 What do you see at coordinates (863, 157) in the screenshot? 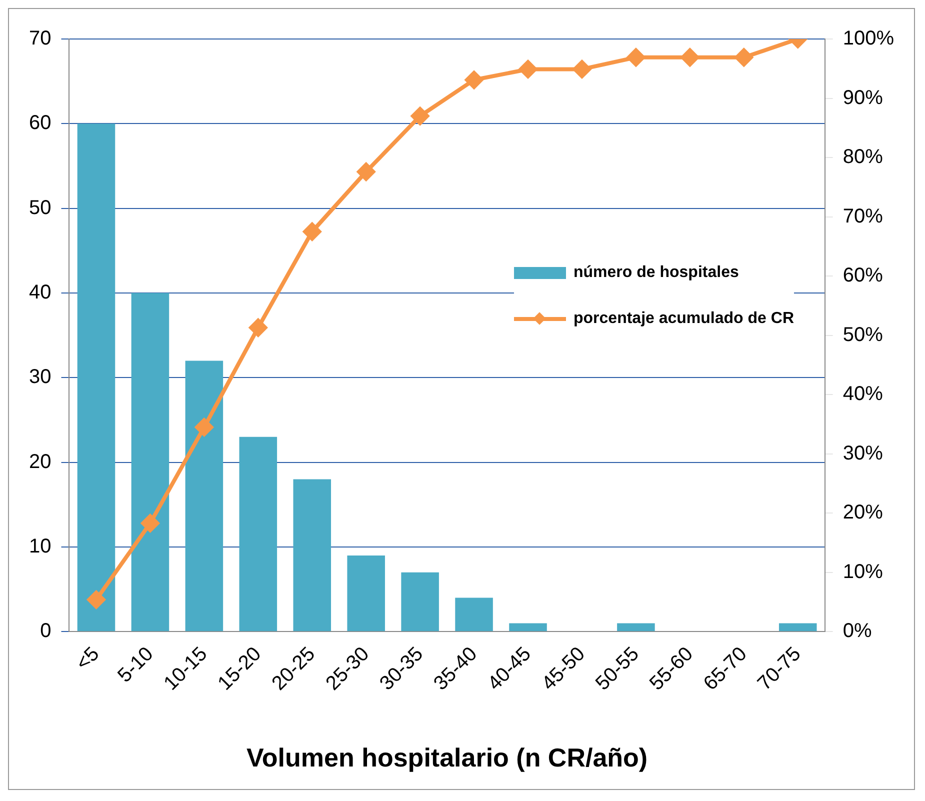
I see `y2-tick-label: 80%` at bounding box center [863, 157].